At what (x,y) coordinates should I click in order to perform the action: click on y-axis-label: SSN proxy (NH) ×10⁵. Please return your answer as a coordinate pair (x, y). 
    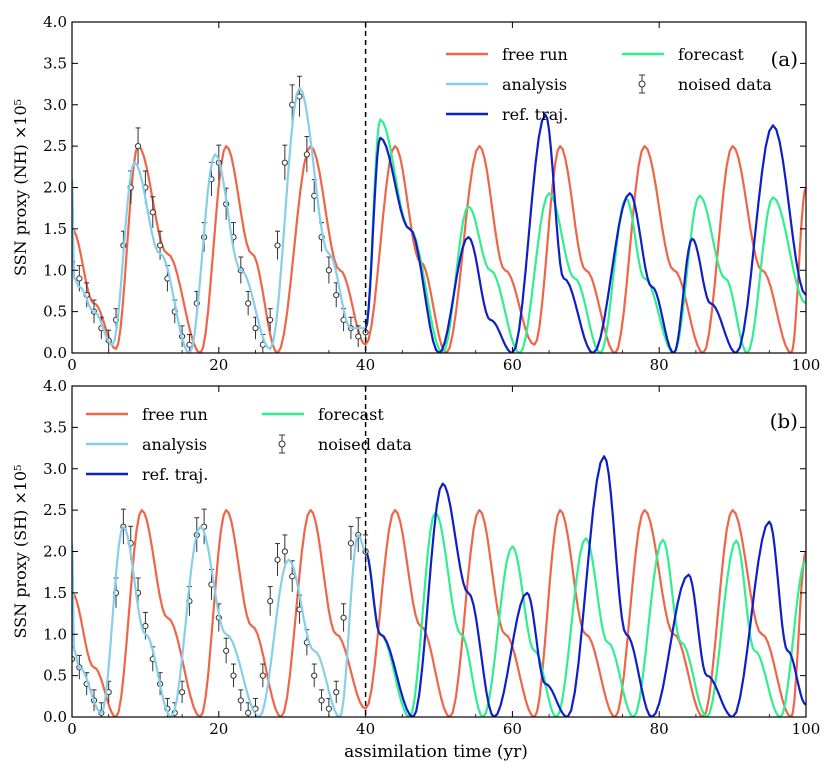
    Looking at the image, I should click on (20, 187).